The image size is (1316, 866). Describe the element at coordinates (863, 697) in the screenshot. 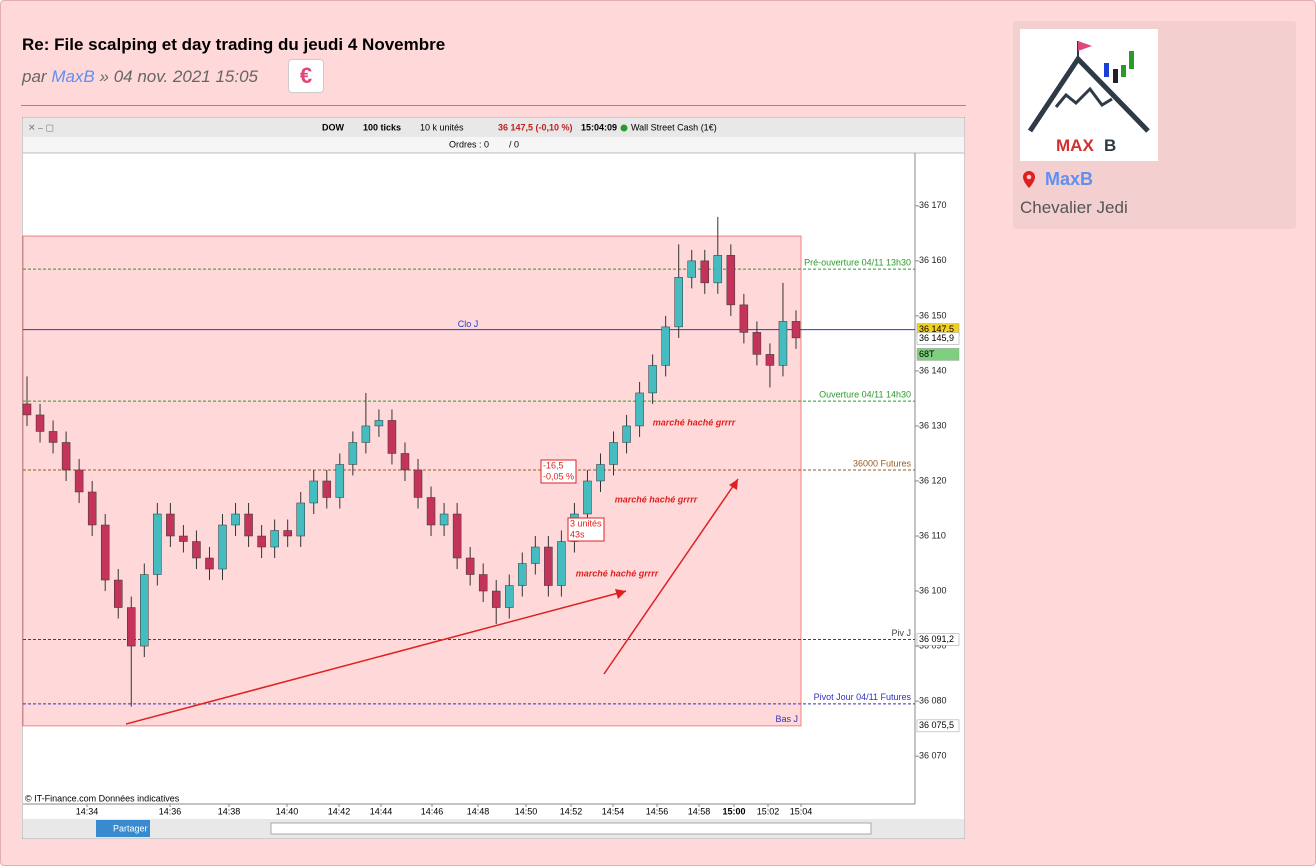

I see `level-label: Pivot Jour 04/11 Futures` at that location.